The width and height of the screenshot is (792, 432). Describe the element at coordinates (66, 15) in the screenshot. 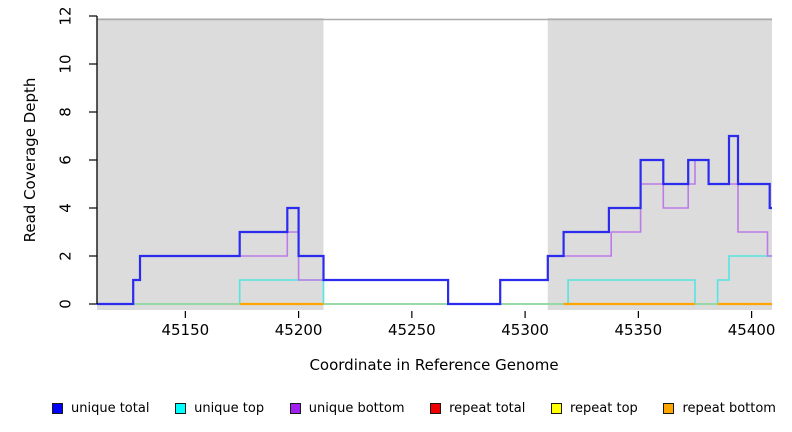

I see `y-tick-label: 12` at that location.